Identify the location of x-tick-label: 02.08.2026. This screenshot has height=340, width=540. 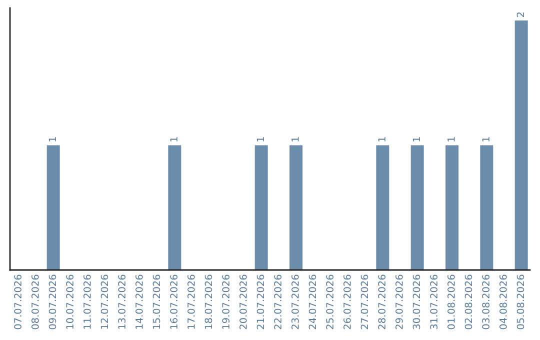
(468, 302).